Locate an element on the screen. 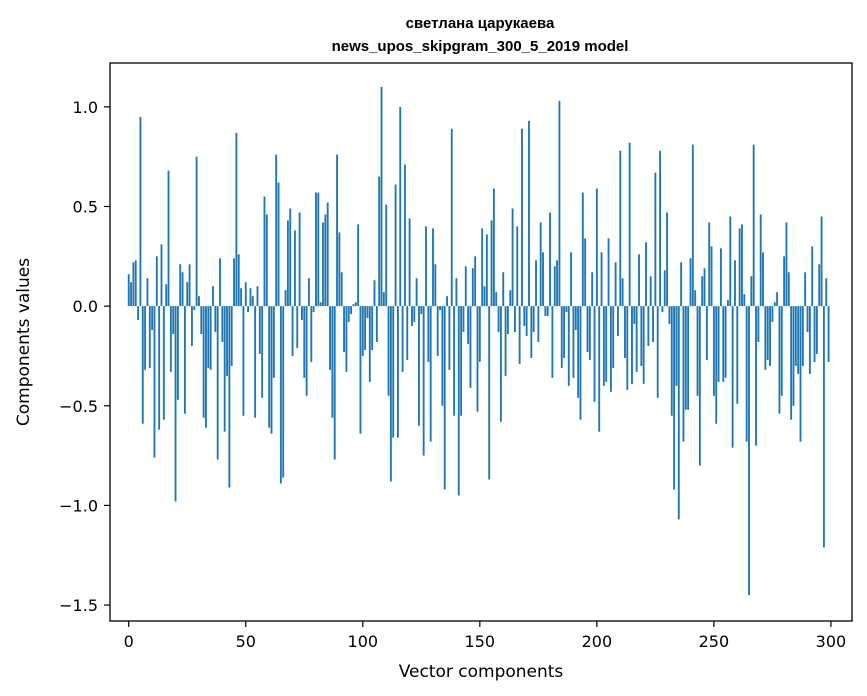  x-tick-label-5: 250 is located at coordinates (714, 641).